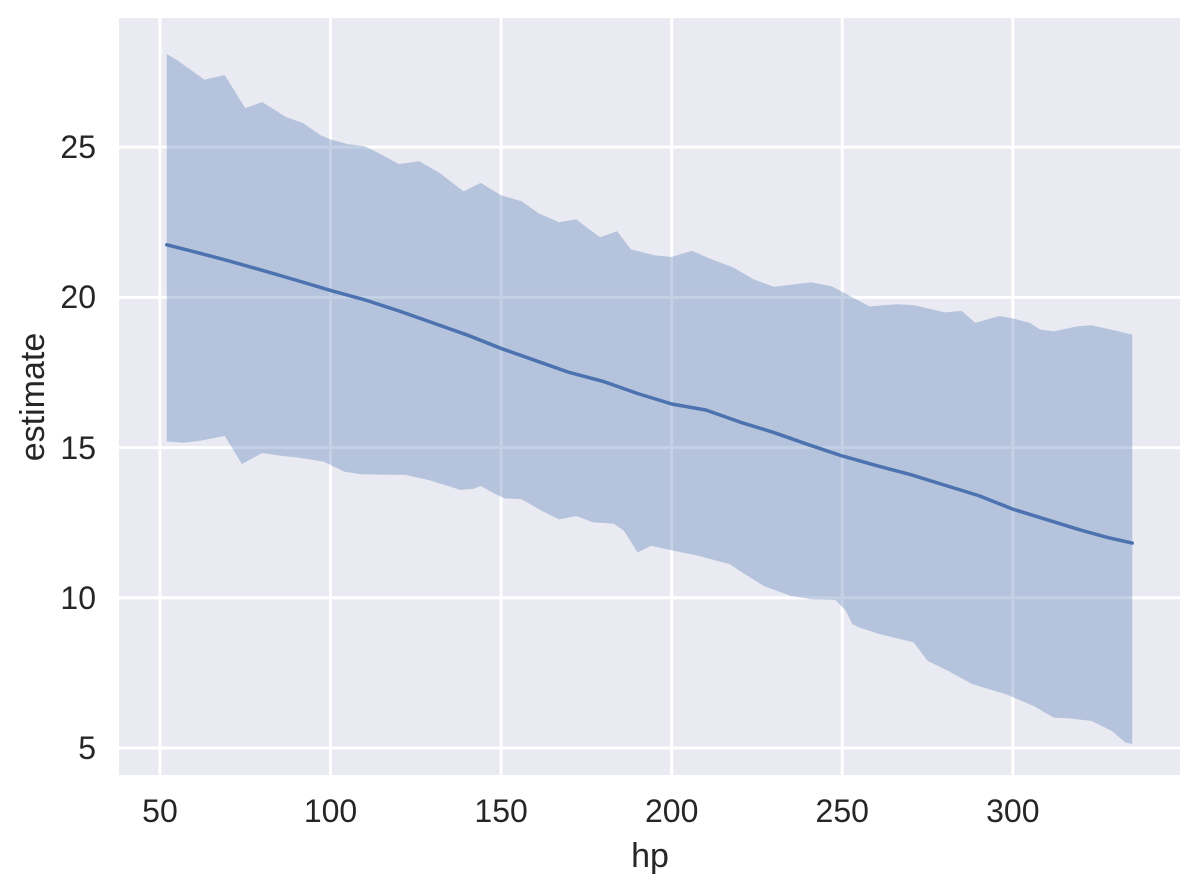  I want to click on x-tick-label: 300, so click(1013, 811).